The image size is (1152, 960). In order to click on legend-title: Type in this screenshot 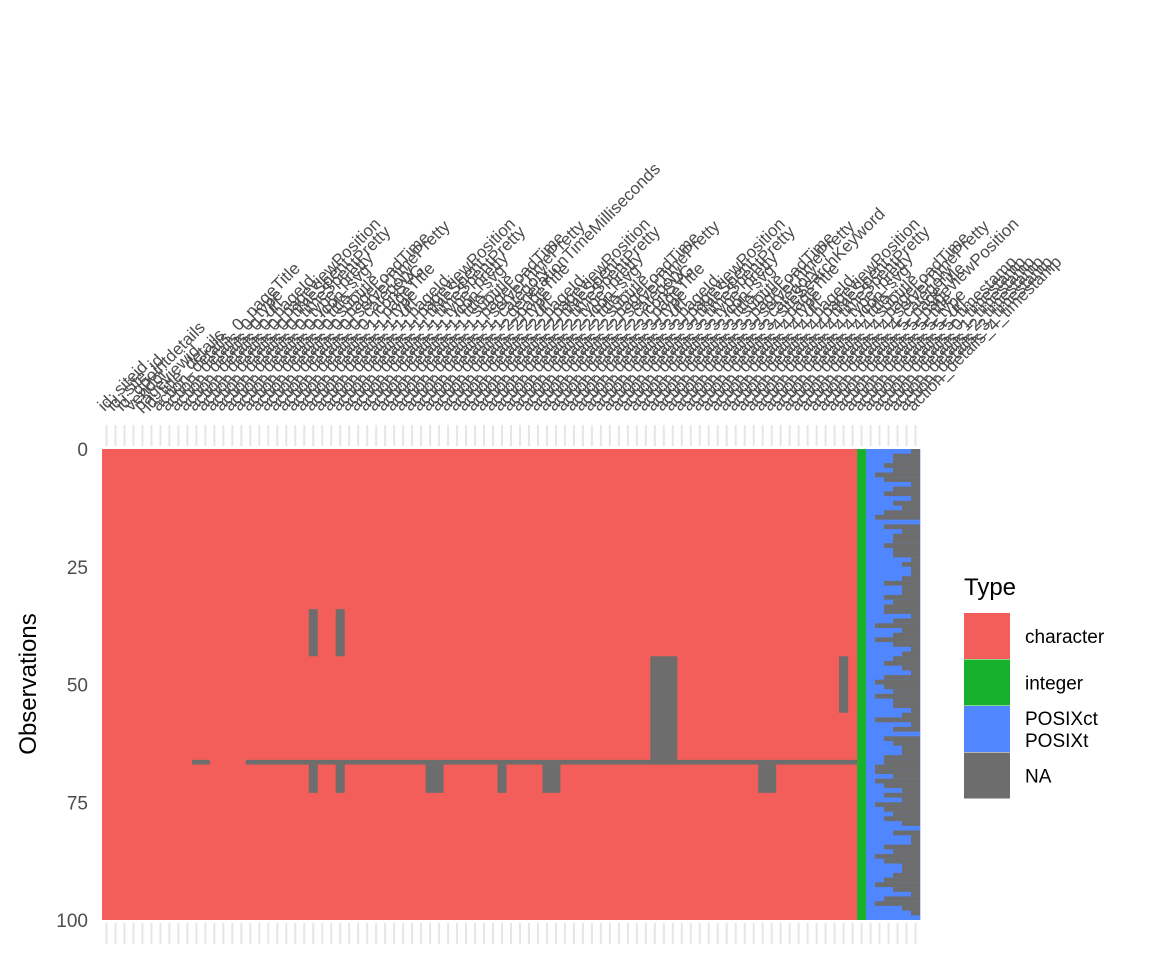, I will do `click(990, 587)`.